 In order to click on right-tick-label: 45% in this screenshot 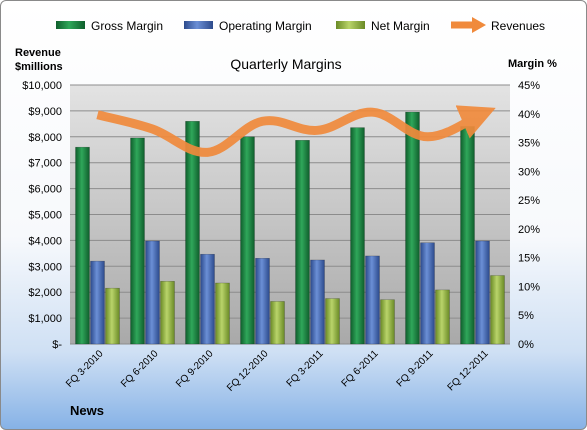, I will do `click(529, 86)`.